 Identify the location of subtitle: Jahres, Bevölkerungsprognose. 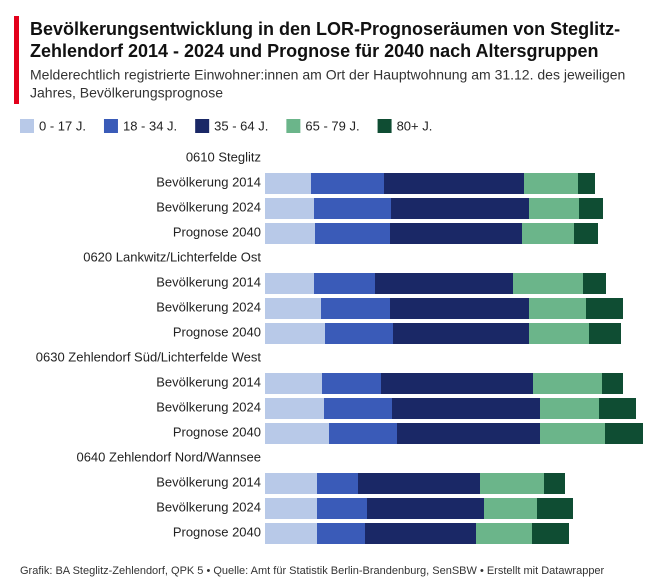
(126, 93).